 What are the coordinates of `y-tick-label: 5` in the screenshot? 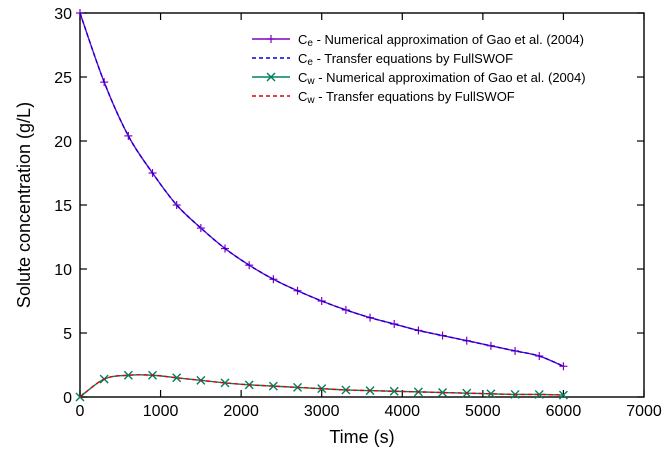 It's located at (67, 334).